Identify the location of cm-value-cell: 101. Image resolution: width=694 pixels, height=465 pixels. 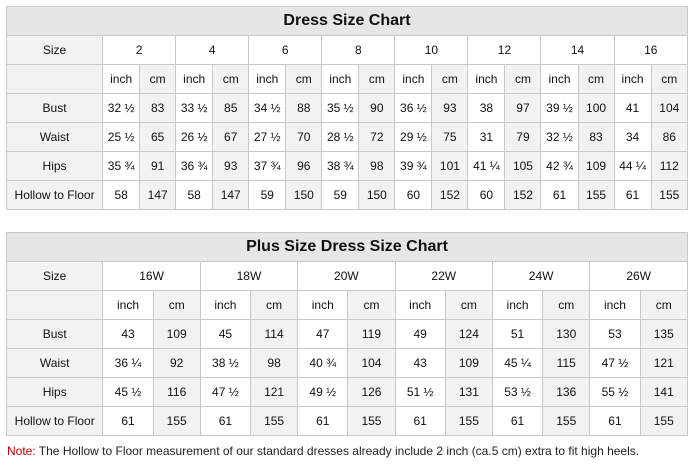
(450, 166).